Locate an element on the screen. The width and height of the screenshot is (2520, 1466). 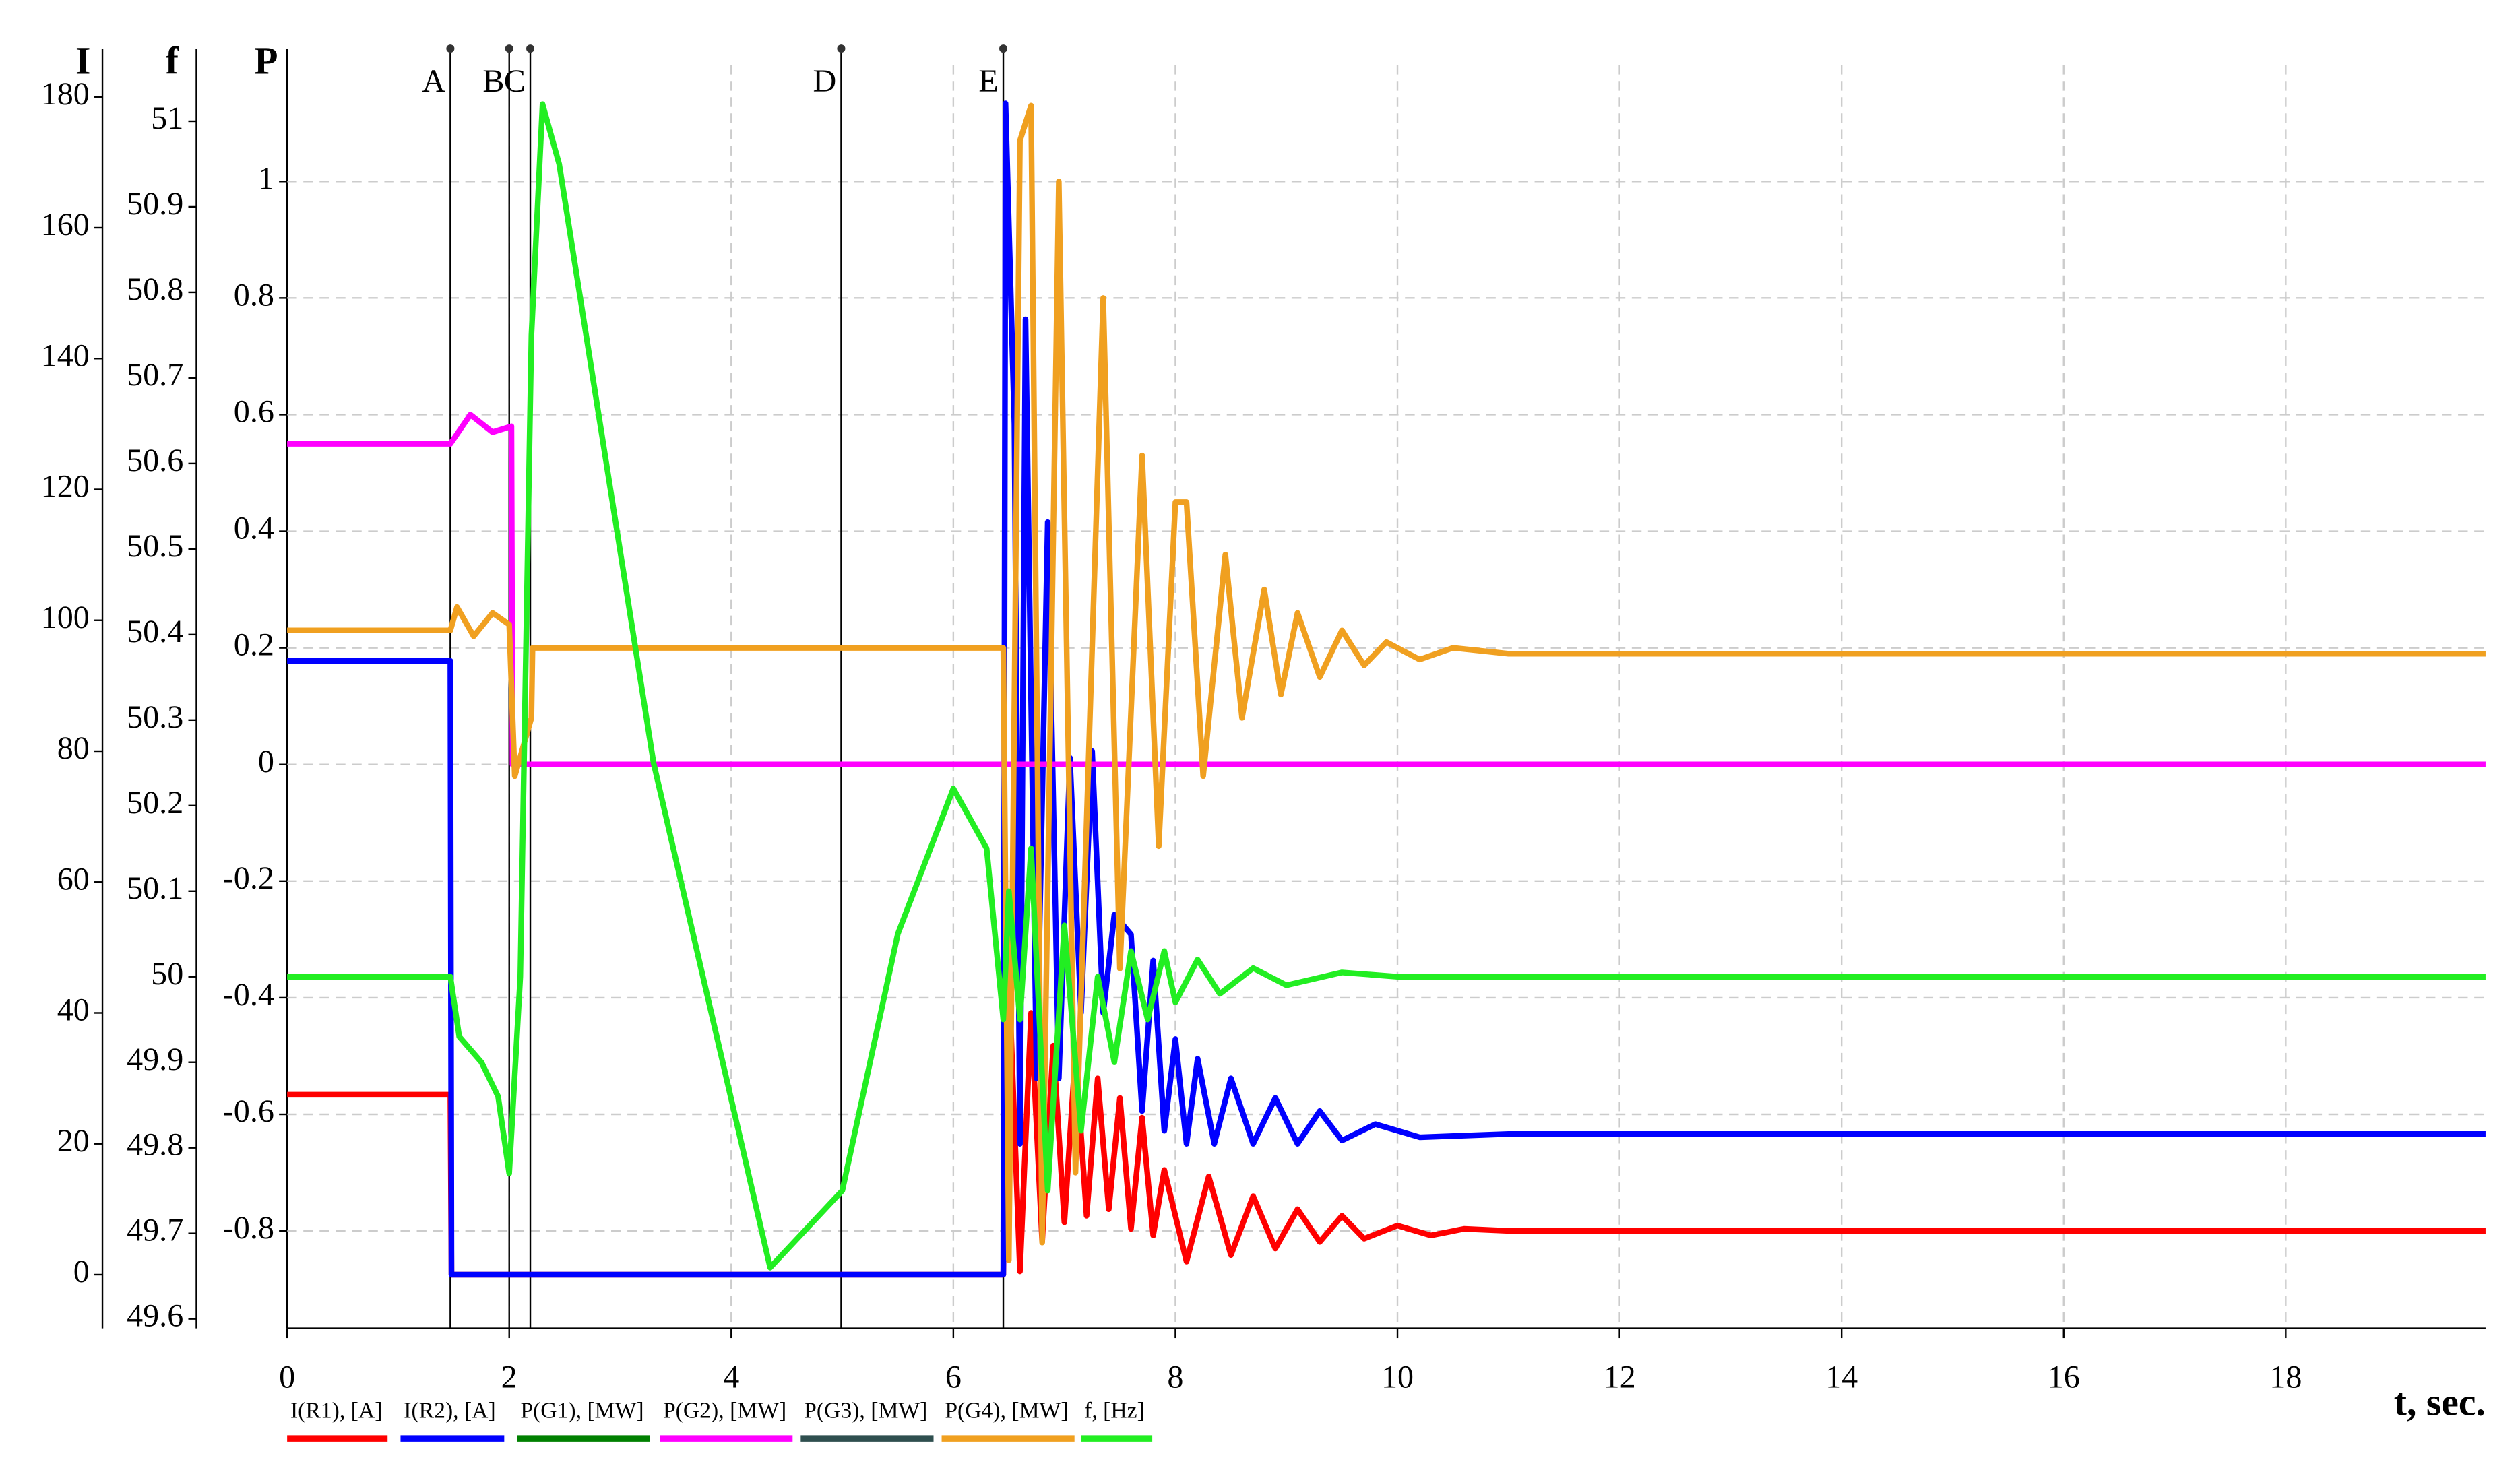
x-tick-label: 4 is located at coordinates (731, 1377).